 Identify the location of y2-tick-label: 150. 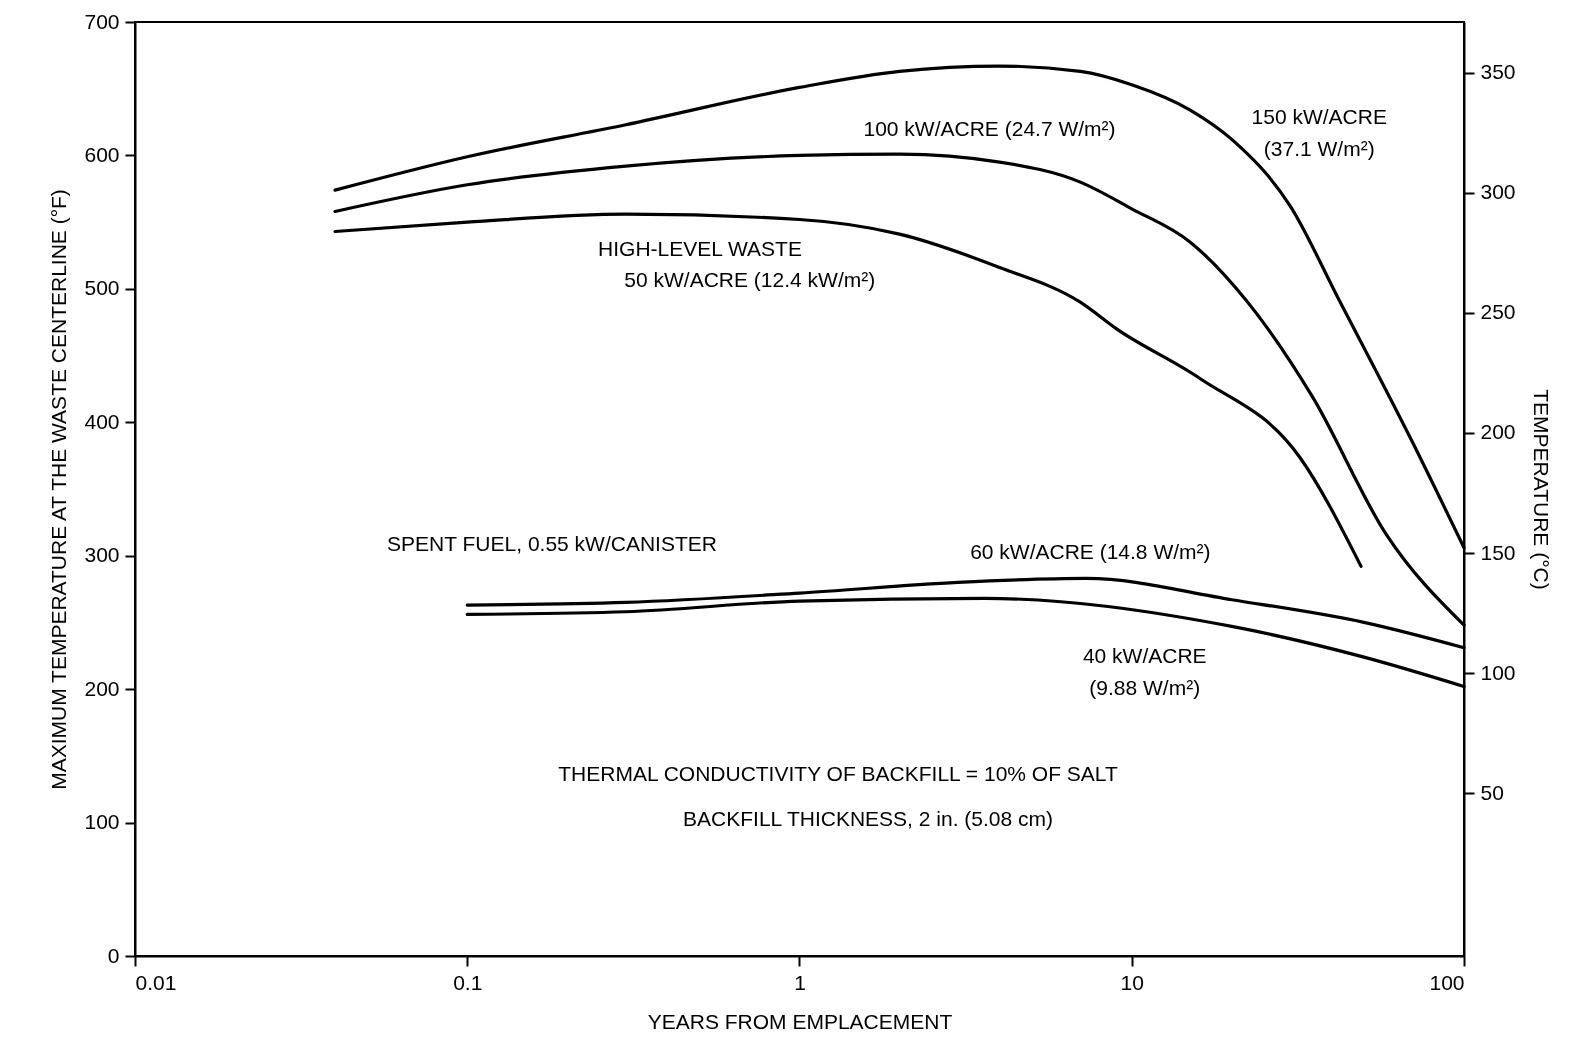
(1498, 552).